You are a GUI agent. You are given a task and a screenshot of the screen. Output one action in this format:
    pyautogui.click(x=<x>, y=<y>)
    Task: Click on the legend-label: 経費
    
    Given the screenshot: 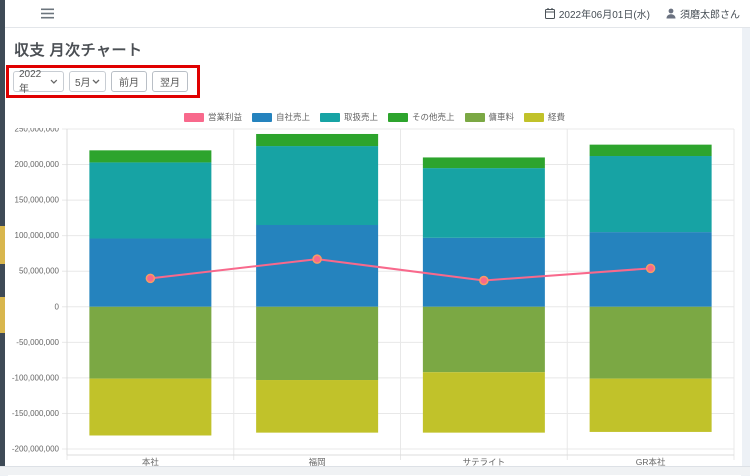 What is the action you would take?
    pyautogui.click(x=557, y=117)
    